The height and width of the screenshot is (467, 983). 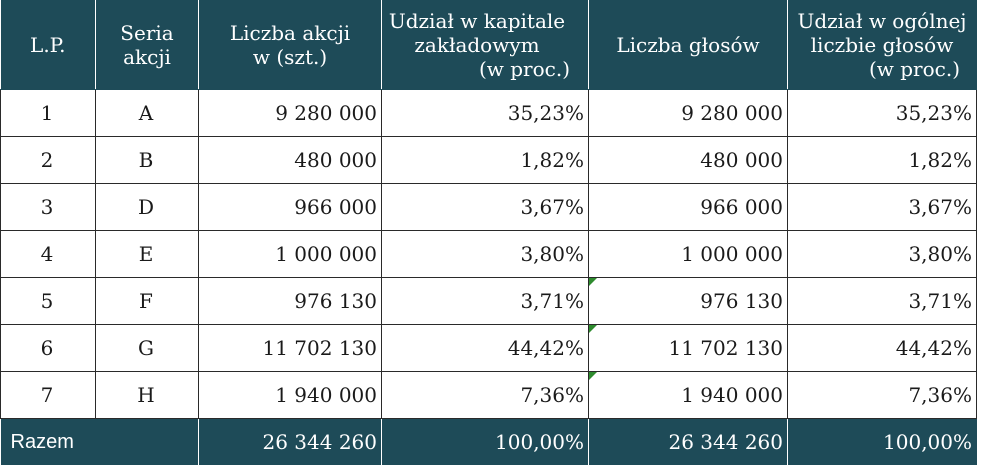 I want to click on cell-liczba-glosow: 1 940 000, so click(x=688, y=395).